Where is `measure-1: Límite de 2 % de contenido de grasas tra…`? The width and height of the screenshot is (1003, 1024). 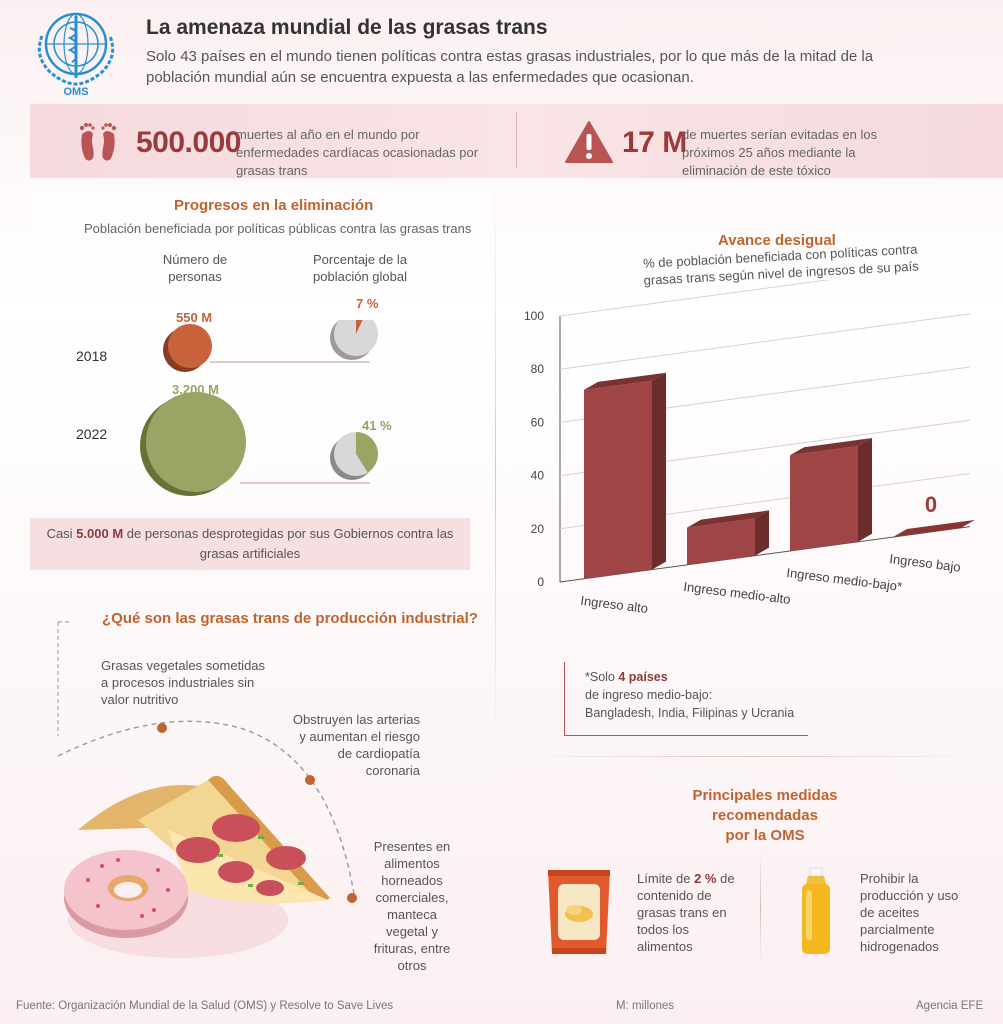
measure-1: Límite de 2 % de contenido de grasas tra… is located at coordinates (686, 912).